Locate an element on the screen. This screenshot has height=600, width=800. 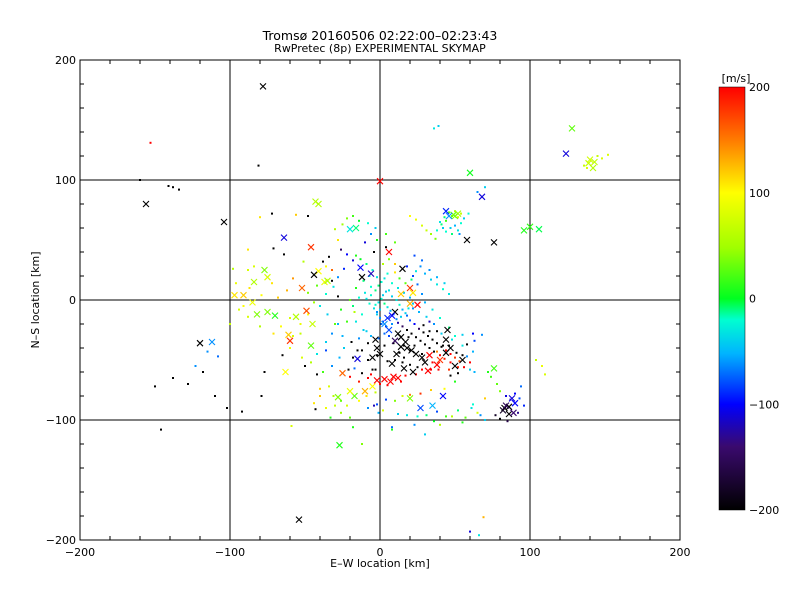
colorbar-label: [m/s] is located at coordinates (736, 78).